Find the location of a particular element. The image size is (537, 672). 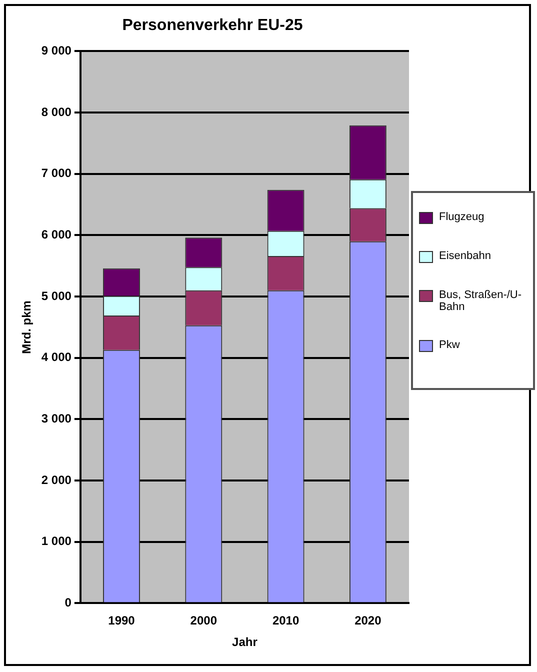

y-tick-label: 5 000 is located at coordinates (56, 295).